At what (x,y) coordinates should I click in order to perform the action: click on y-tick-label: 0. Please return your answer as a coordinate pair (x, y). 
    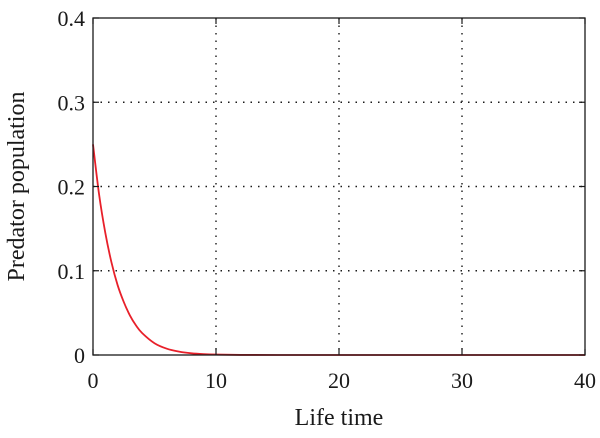
    Looking at the image, I should click on (79, 355).